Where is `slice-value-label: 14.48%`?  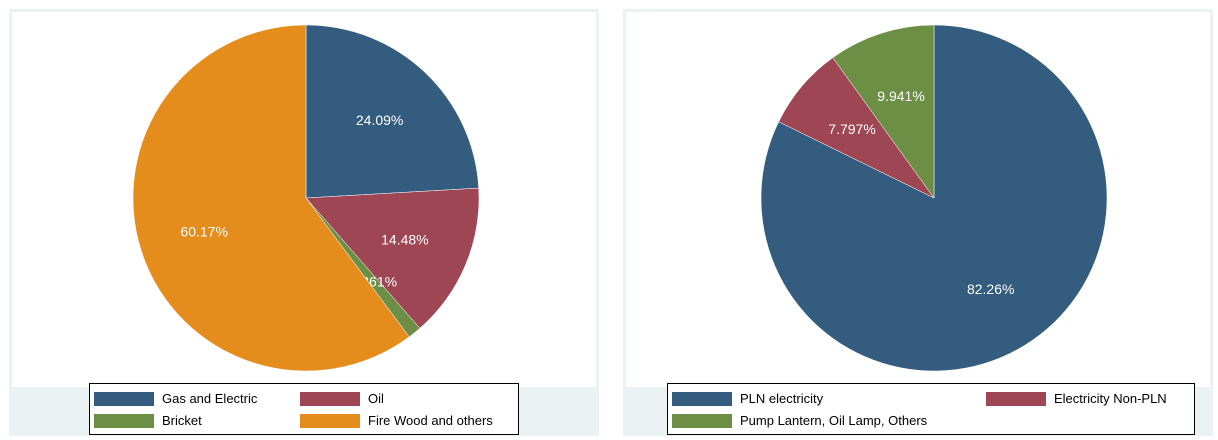
slice-value-label: 14.48% is located at coordinates (404, 240).